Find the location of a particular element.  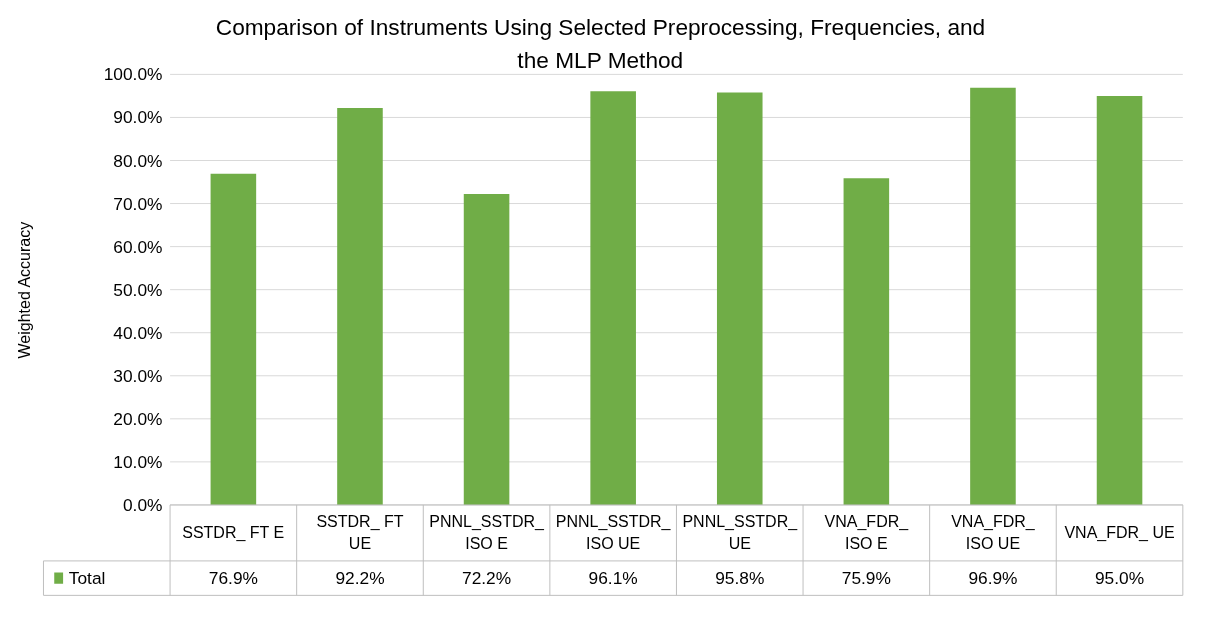

y-tick-label: 30.0% is located at coordinates (138, 375).